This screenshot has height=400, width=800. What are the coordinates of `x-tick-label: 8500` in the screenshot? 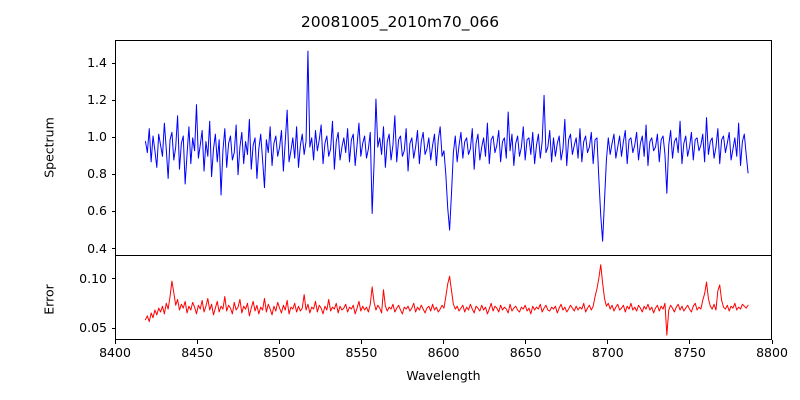 It's located at (279, 352).